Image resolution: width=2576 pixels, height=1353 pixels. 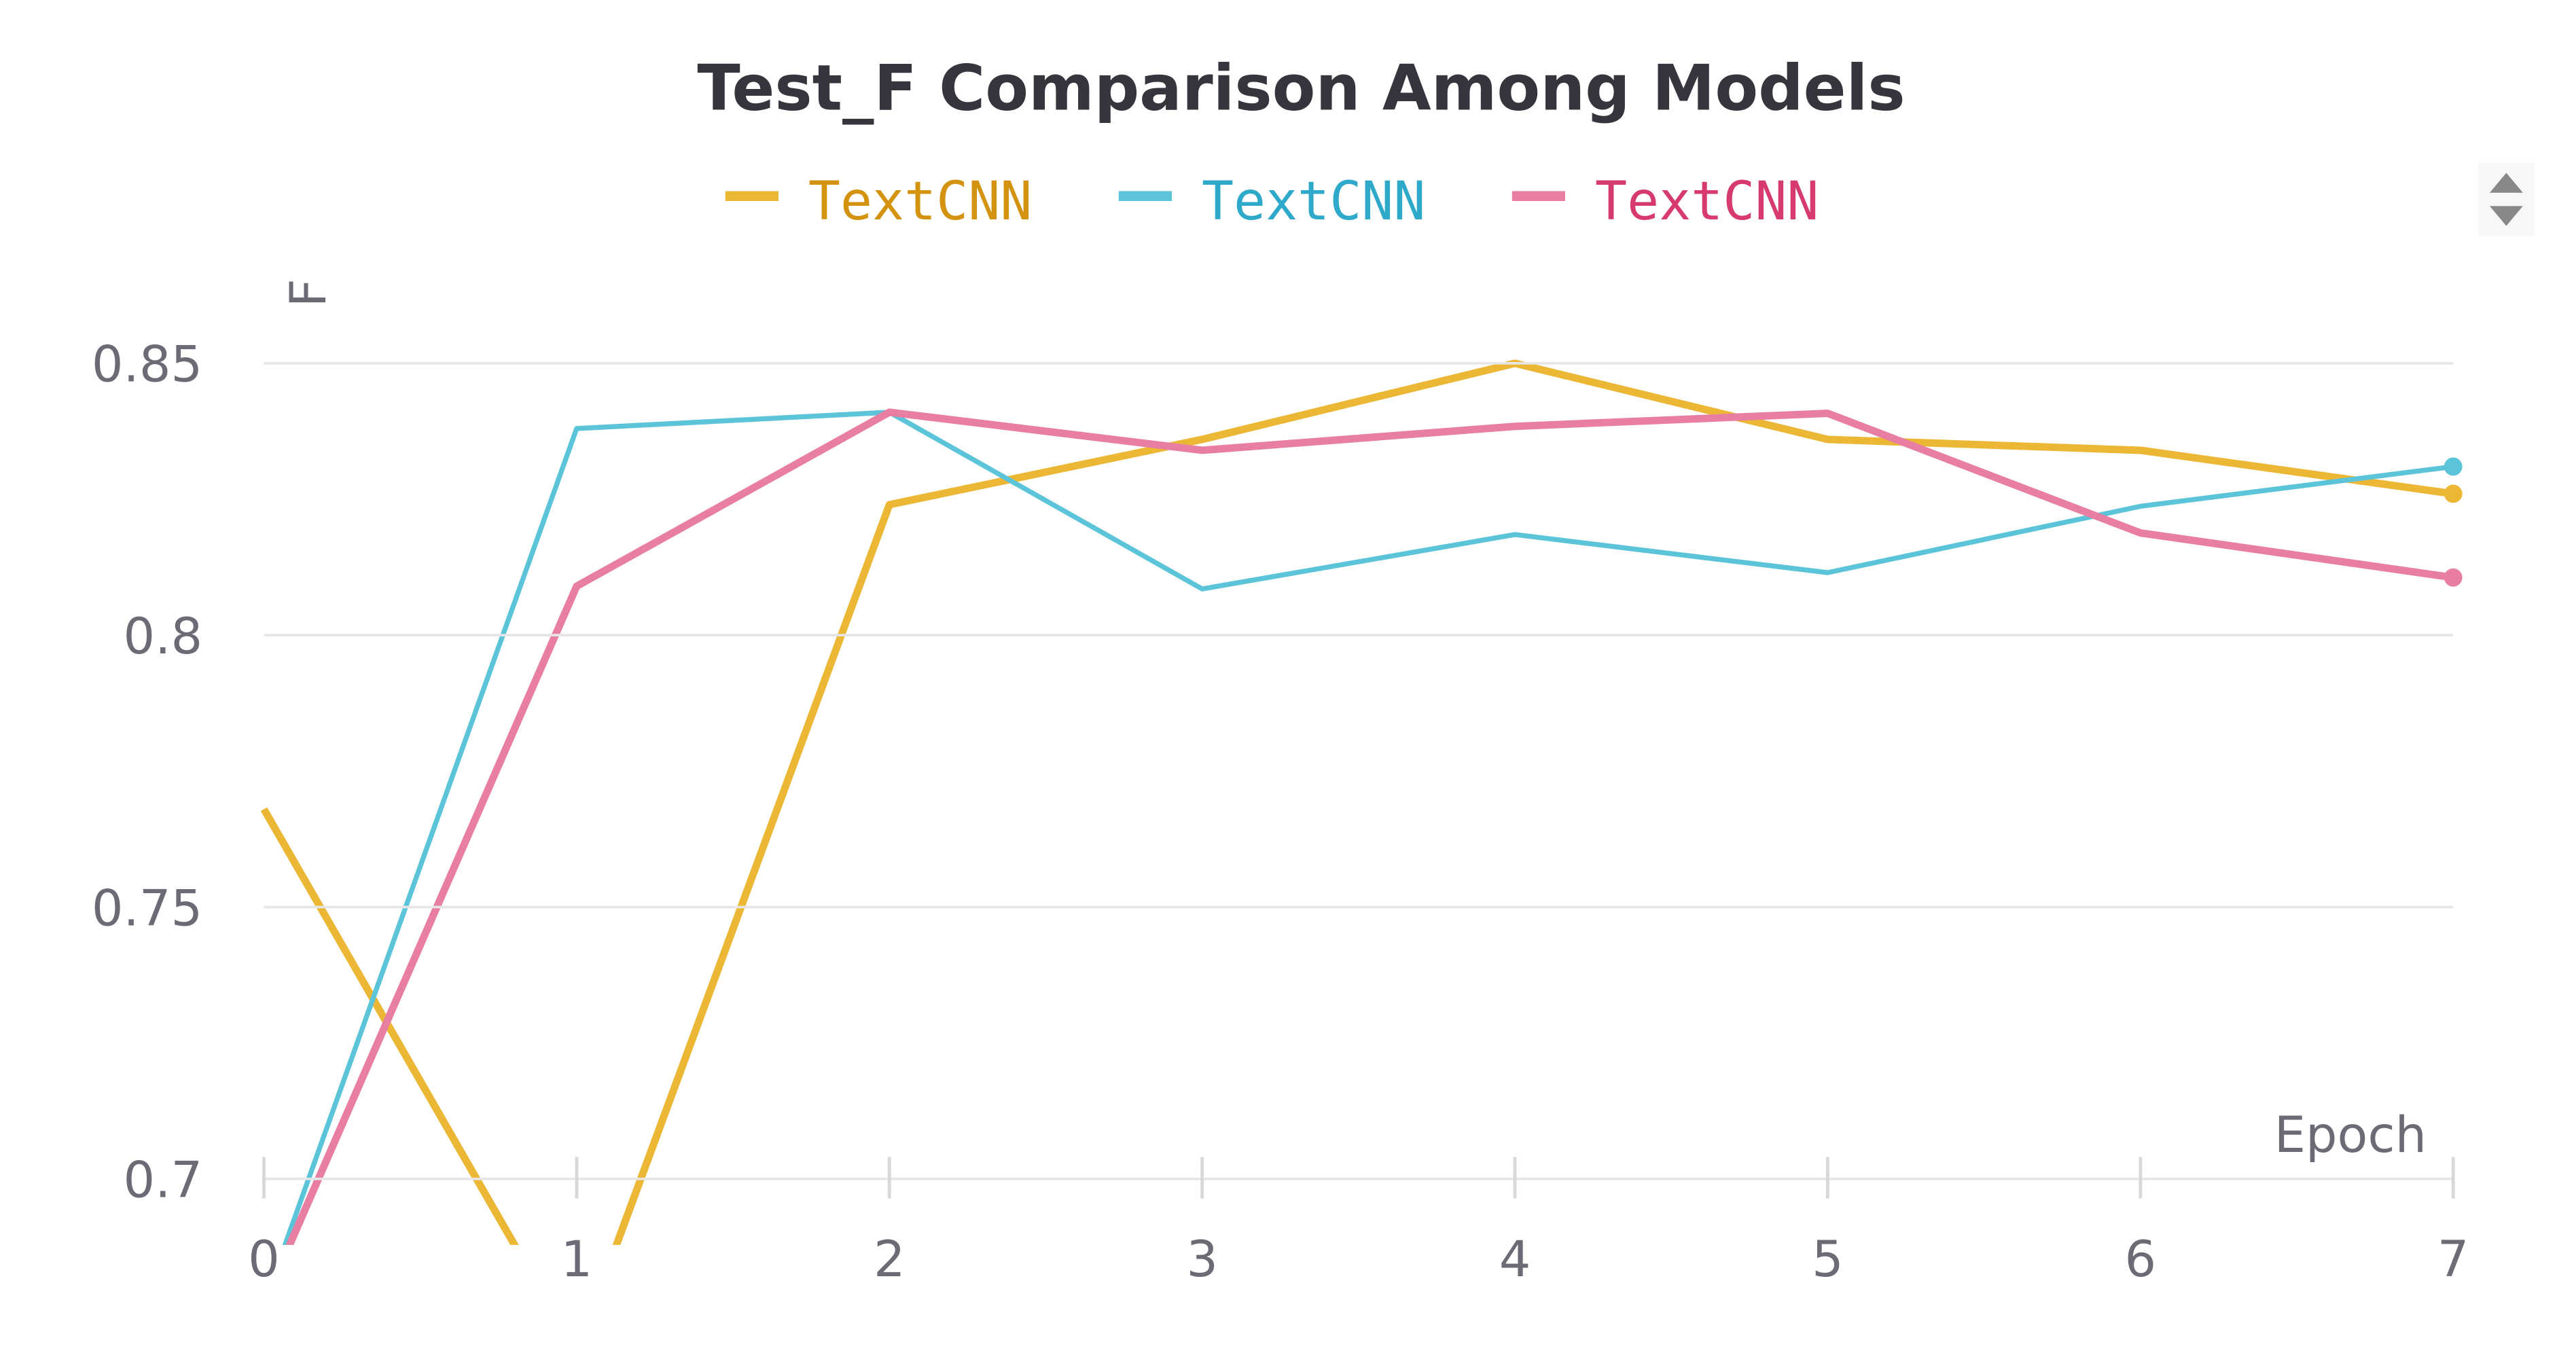 I want to click on y-tick-label: 0.85, so click(x=147, y=365).